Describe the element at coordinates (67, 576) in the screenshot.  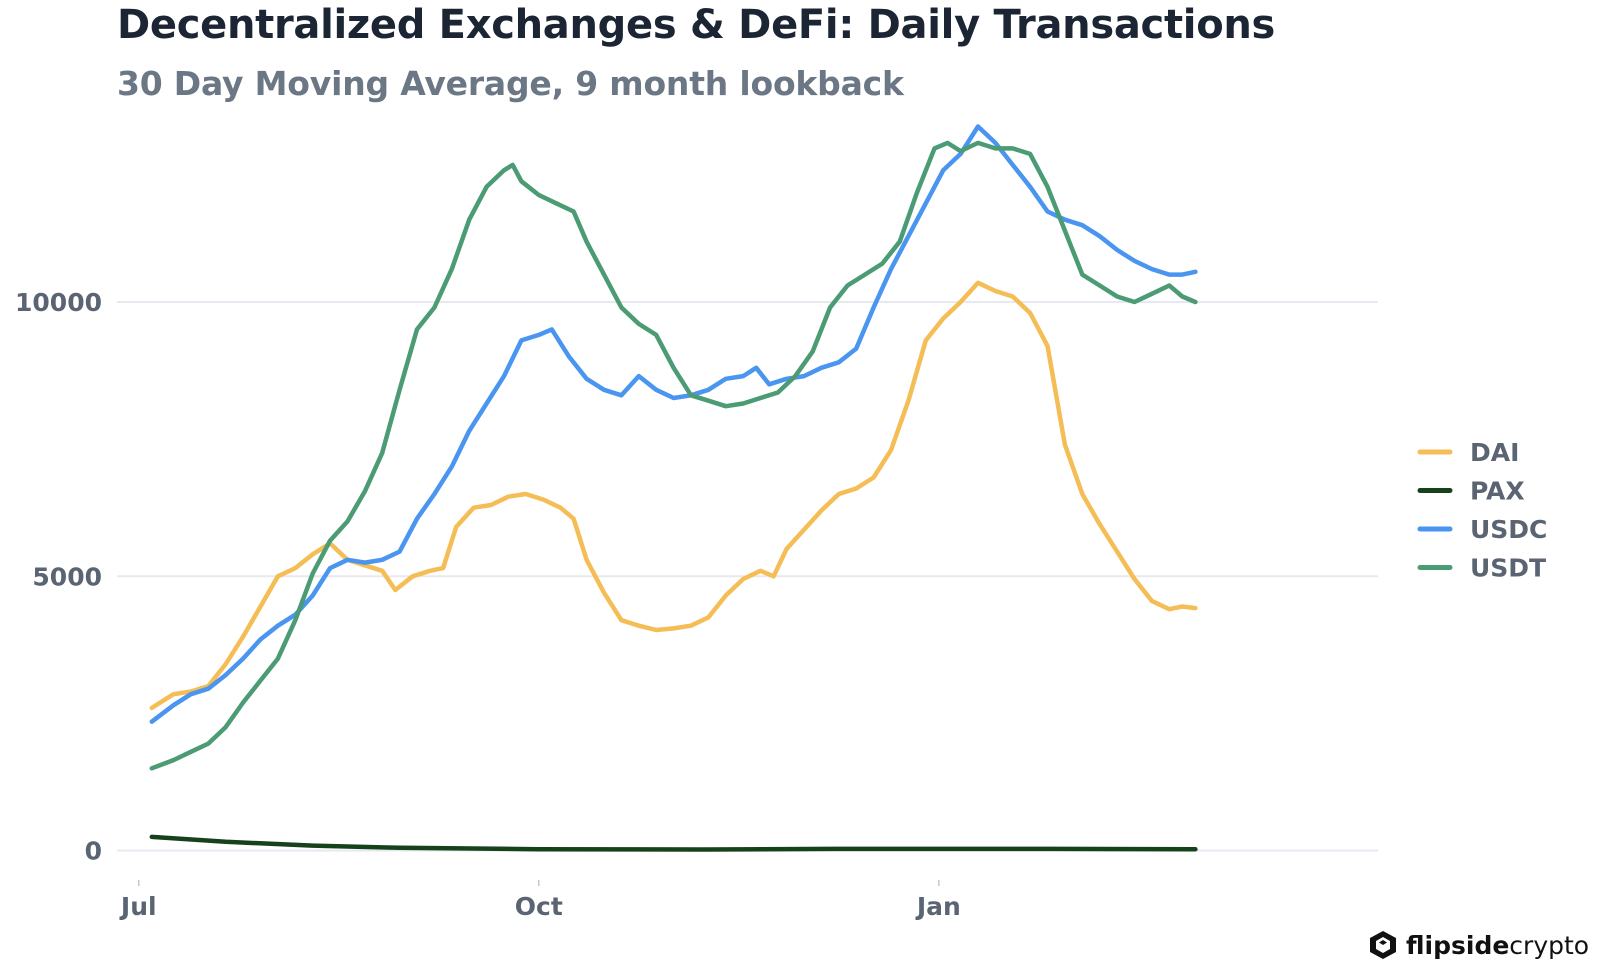
I see `y-tick-label-5000: 5000` at that location.